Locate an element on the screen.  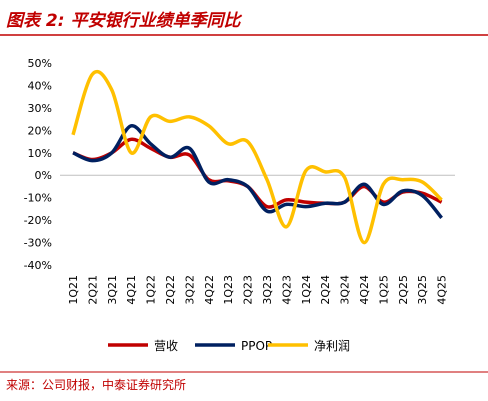
chart-title: 图表 2: 平安银行业绩单季同比 is located at coordinates (124, 21).